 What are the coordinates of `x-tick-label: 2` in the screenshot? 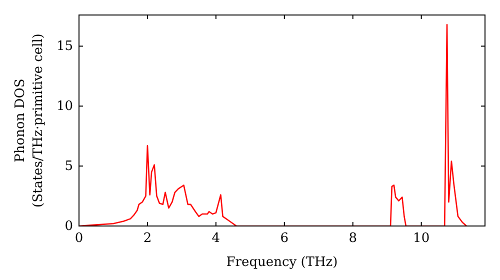 It's located at (147, 238).